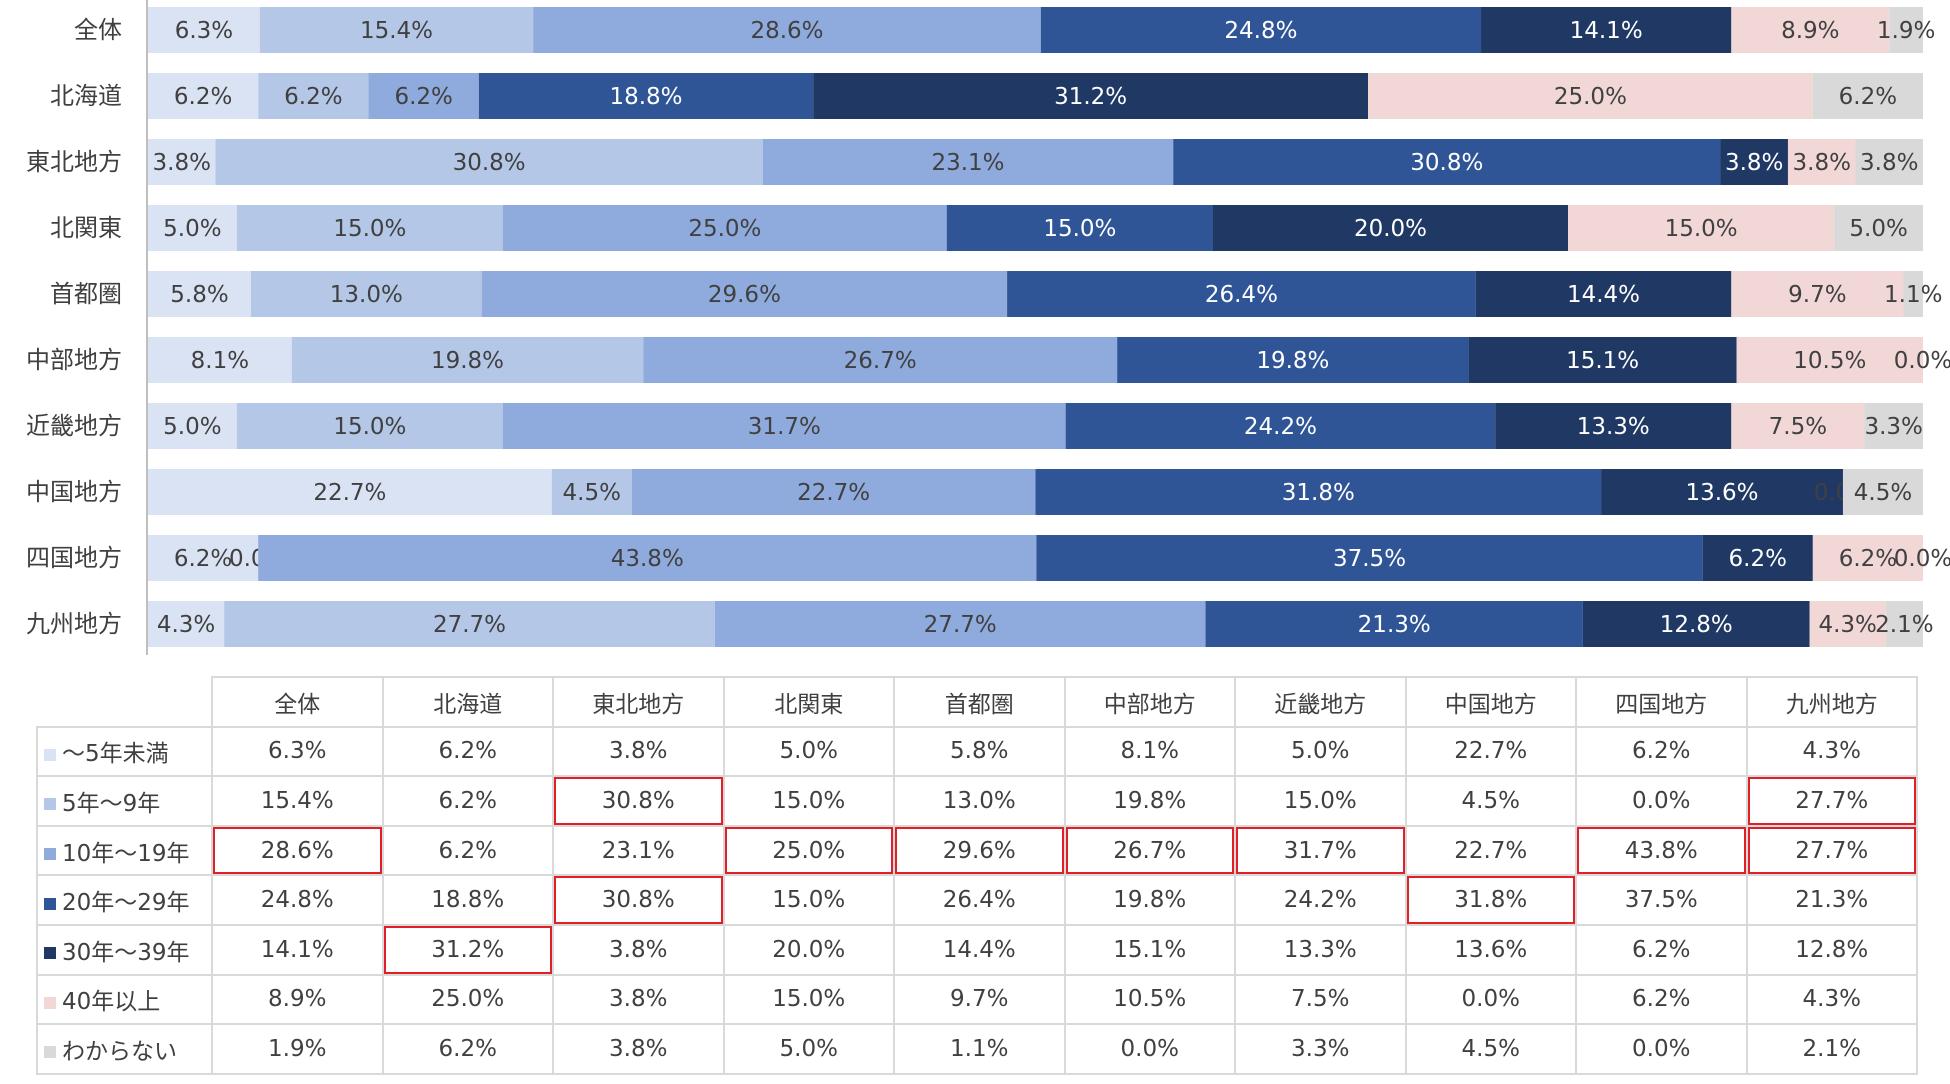  I want to click on data-label: 30.8%, so click(1446, 163).